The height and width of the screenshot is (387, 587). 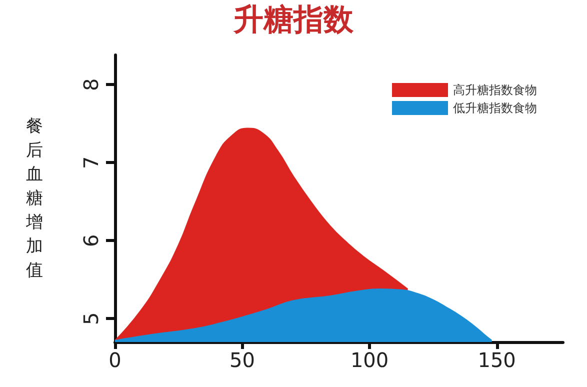 I want to click on x-tick-label: 50, so click(x=242, y=360).